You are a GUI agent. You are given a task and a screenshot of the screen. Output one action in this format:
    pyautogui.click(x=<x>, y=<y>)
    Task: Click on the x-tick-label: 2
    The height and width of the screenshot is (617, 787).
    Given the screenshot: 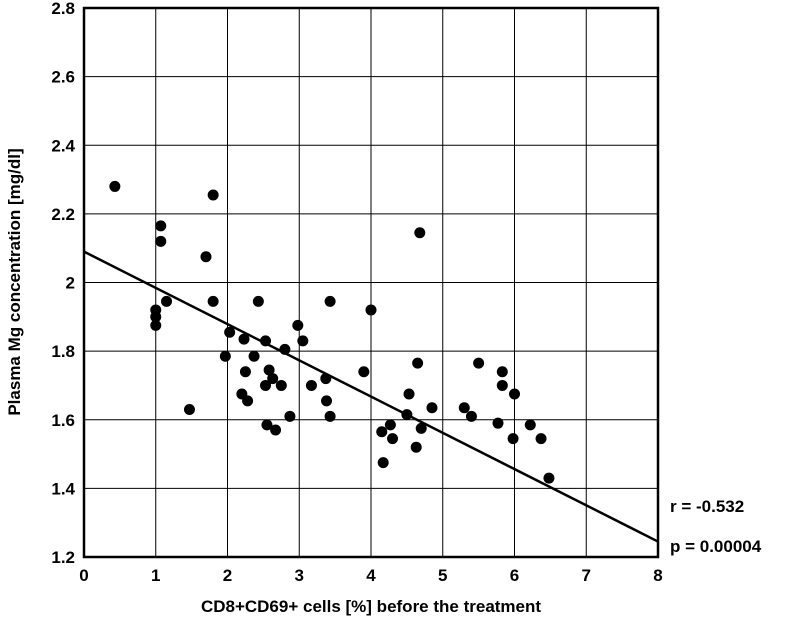 What is the action you would take?
    pyautogui.click(x=227, y=575)
    